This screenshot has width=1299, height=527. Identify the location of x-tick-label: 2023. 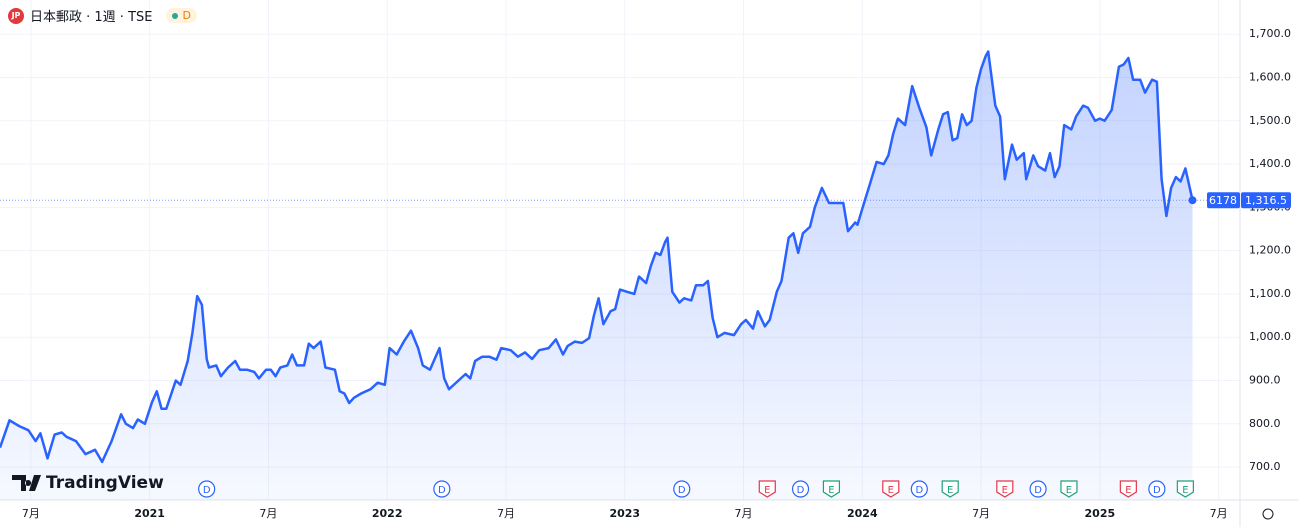
(624, 513).